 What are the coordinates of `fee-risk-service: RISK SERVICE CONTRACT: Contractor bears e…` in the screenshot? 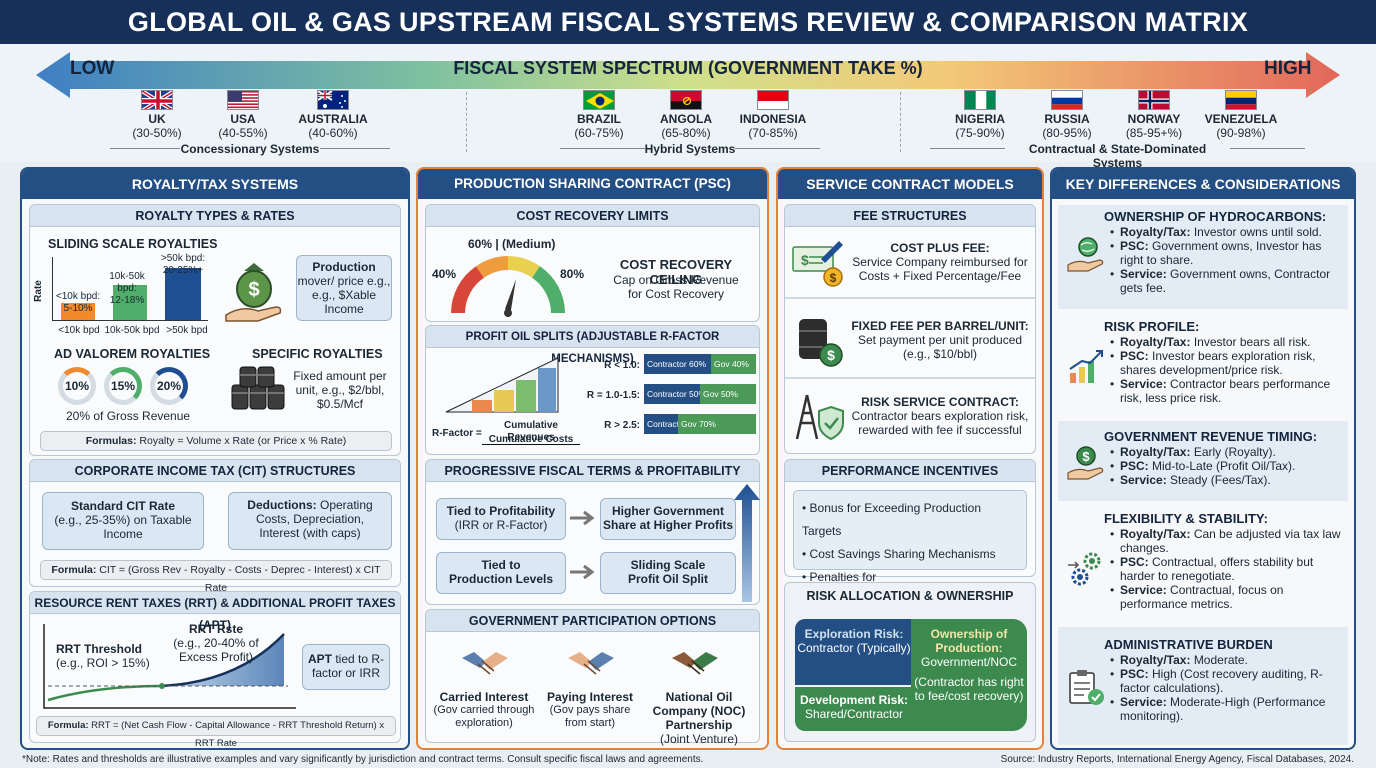 It's located at (940, 416).